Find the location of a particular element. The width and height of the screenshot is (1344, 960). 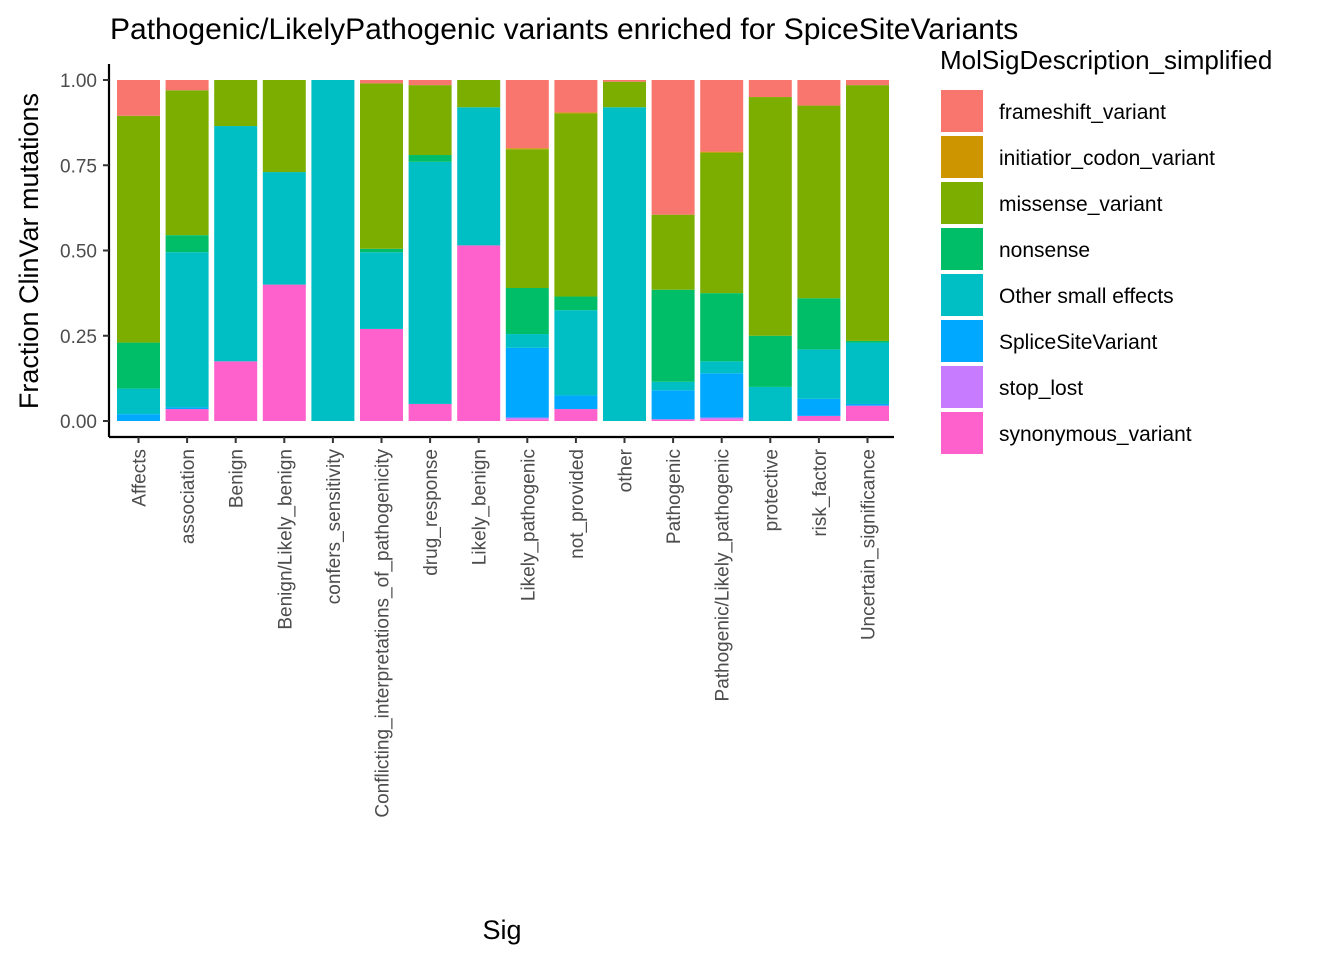

x-tick-label-pathogenic-likely-pathogenic: Pathogenic/Likely_pathogenic is located at coordinates (723, 575).